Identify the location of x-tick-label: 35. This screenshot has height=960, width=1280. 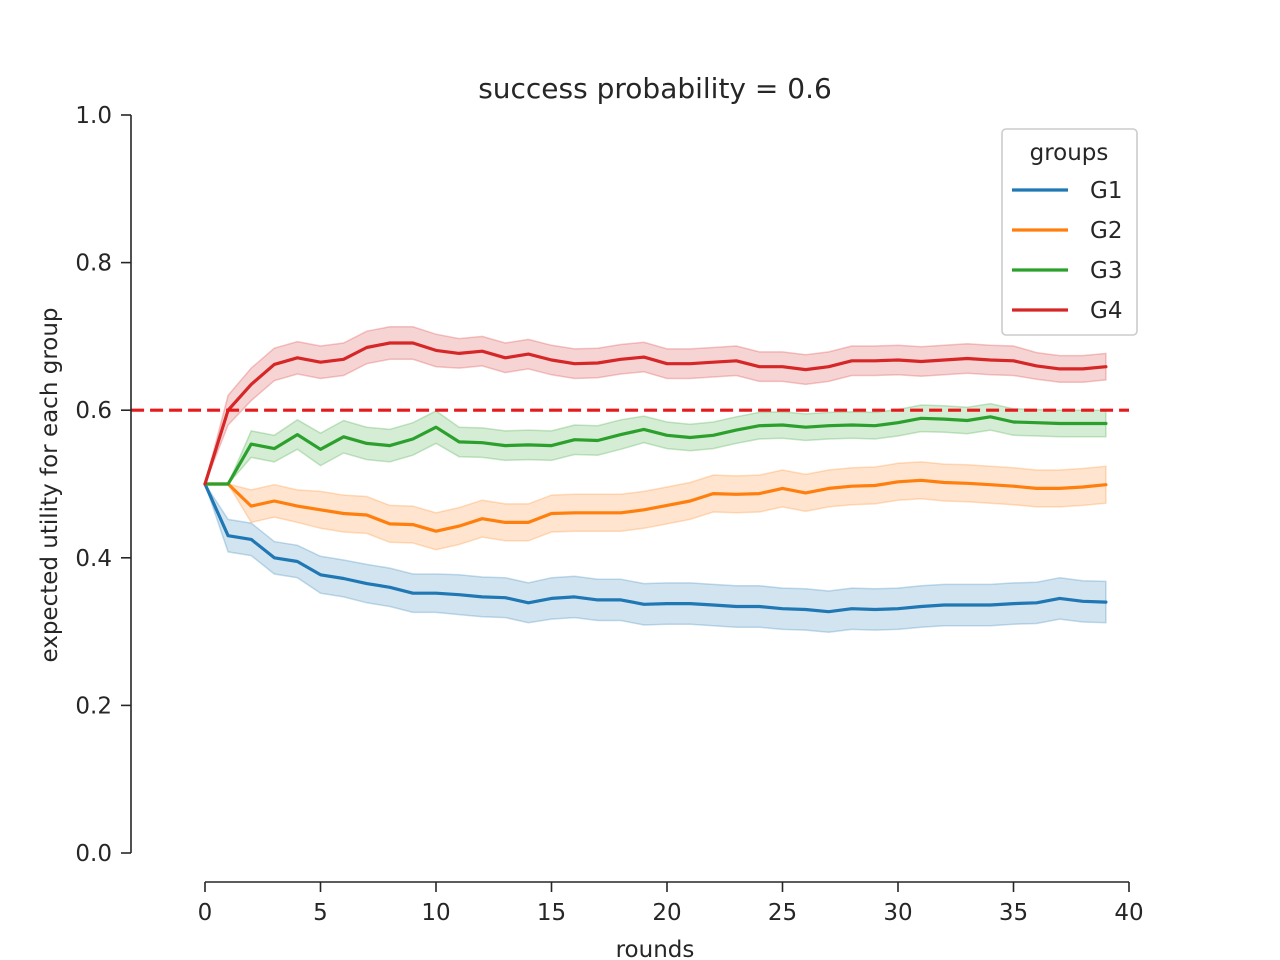
(1013, 913).